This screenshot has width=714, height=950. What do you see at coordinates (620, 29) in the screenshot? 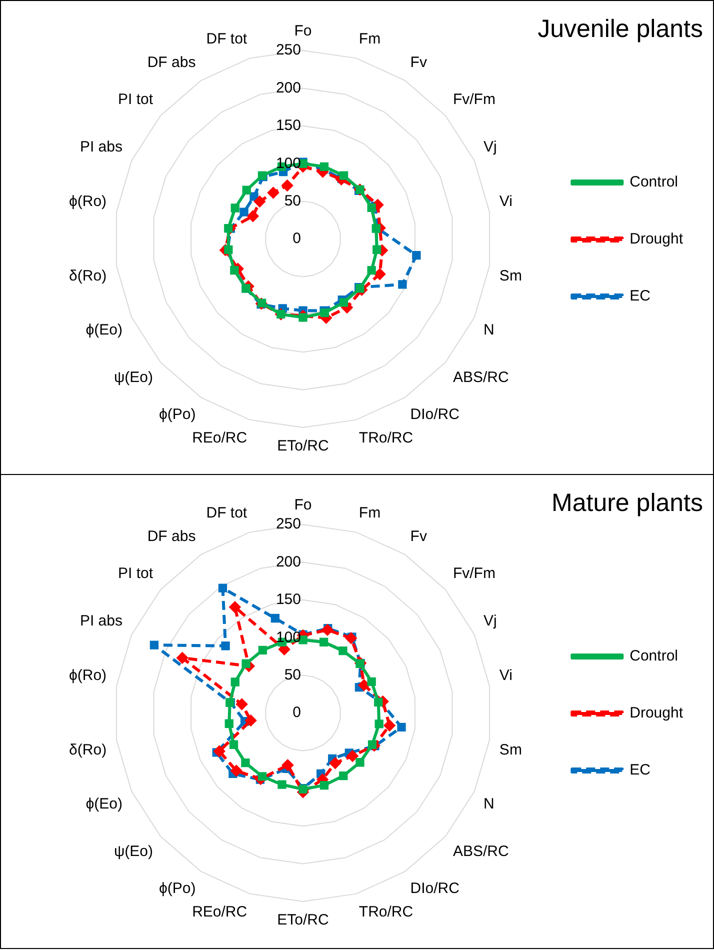
I see `chart-title: Juvenile plants` at bounding box center [620, 29].